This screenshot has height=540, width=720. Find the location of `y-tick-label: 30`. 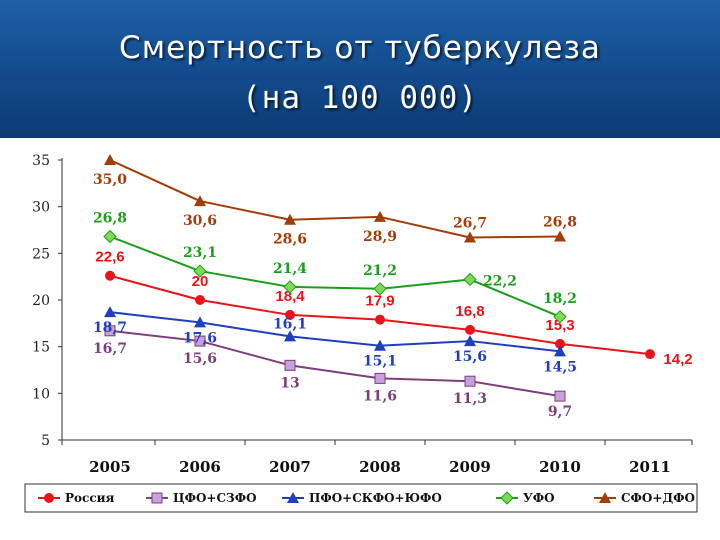

y-tick-label: 30 is located at coordinates (41, 208).